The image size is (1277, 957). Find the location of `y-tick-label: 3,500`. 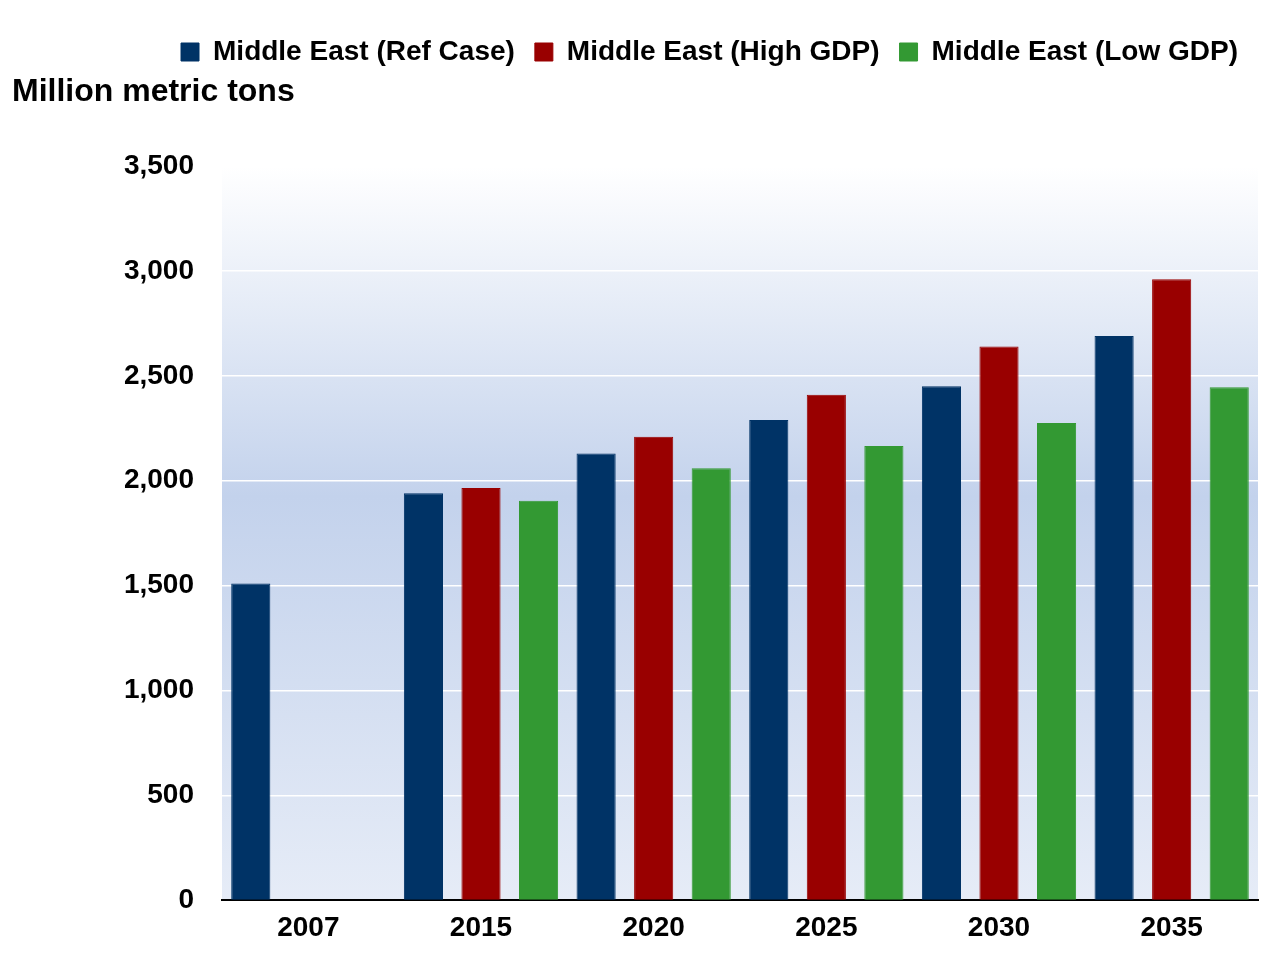

y-tick-label: 3,500 is located at coordinates (158, 164).